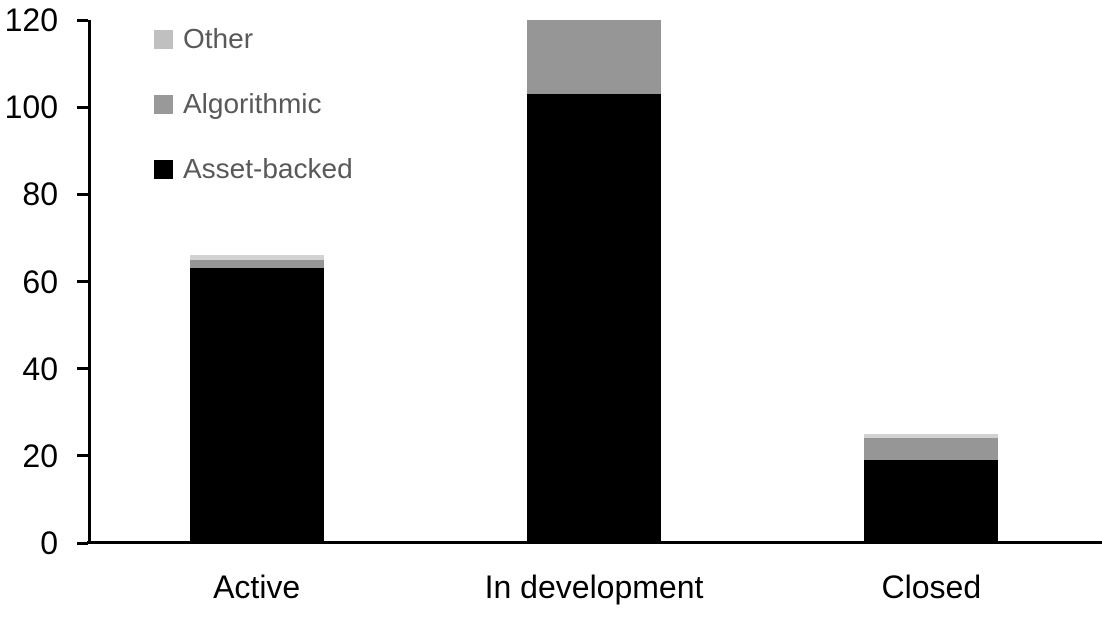  What do you see at coordinates (31, 20) in the screenshot?
I see `y-tick-label-120: 120` at bounding box center [31, 20].